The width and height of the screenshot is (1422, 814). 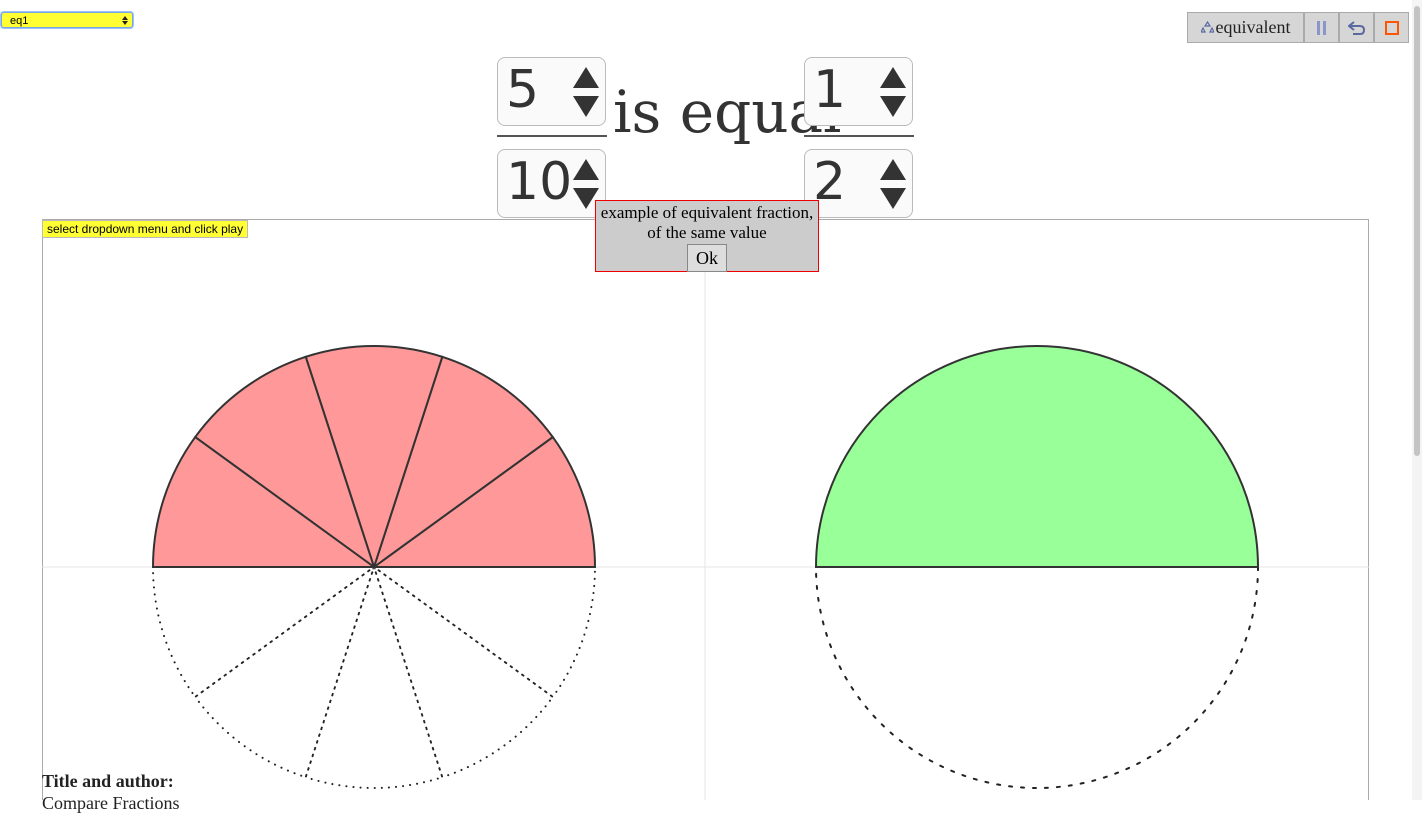 What do you see at coordinates (125, 20) in the screenshot?
I see `dropdown-arrows` at bounding box center [125, 20].